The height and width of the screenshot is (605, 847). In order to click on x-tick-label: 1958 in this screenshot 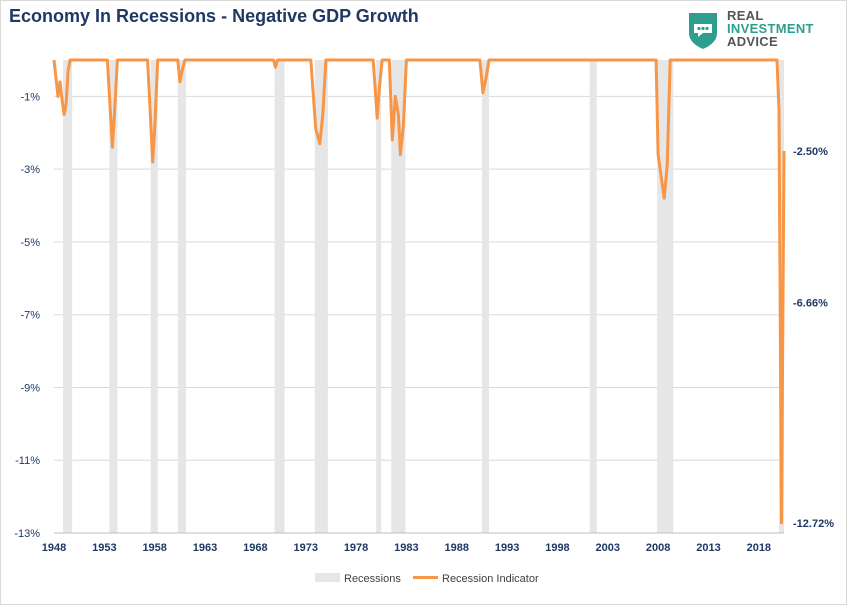, I will do `click(154, 548)`.